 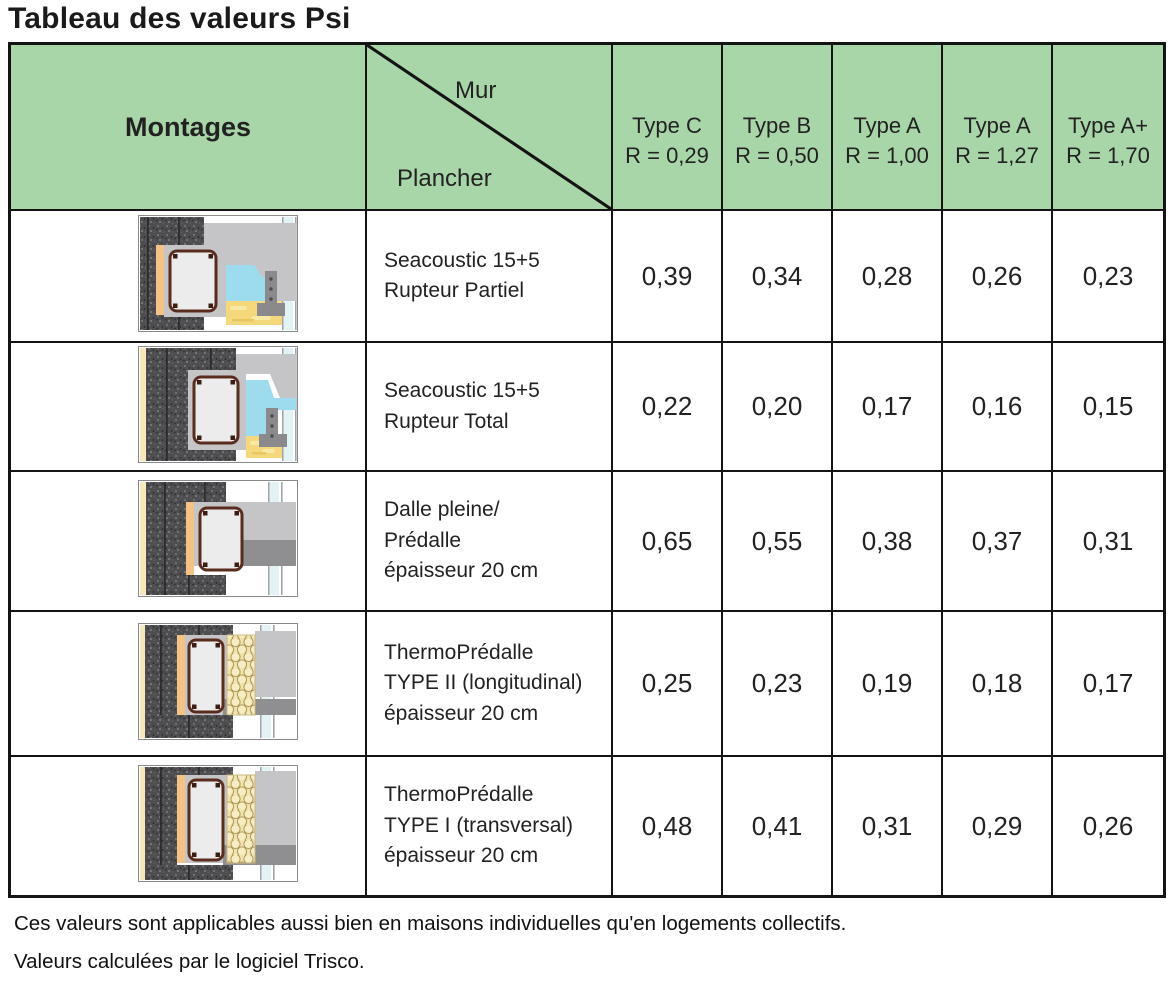 What do you see at coordinates (454, 290) in the screenshot?
I see `description-line: Rupteur Partiel` at bounding box center [454, 290].